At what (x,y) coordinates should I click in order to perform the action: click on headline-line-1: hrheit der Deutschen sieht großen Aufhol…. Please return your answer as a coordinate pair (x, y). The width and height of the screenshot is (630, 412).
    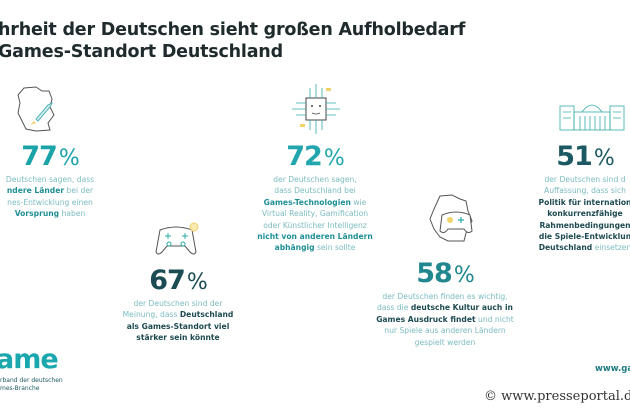
    Looking at the image, I should click on (233, 30).